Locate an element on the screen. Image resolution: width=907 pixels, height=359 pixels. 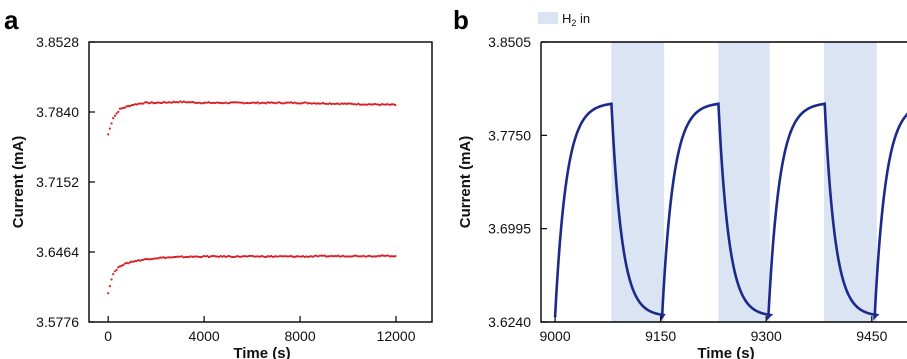
legend-label: H2 in is located at coordinates (576, 19).